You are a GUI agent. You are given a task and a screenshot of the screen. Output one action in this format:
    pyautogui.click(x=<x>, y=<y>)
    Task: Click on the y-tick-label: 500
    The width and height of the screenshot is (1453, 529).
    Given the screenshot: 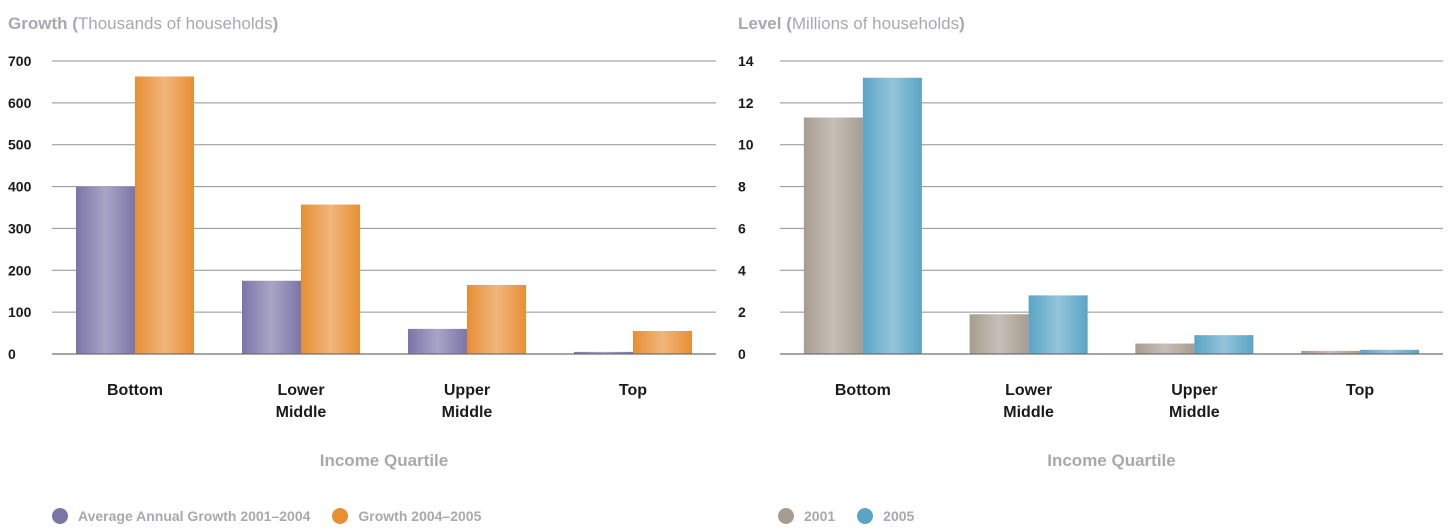 What is the action you would take?
    pyautogui.click(x=20, y=145)
    